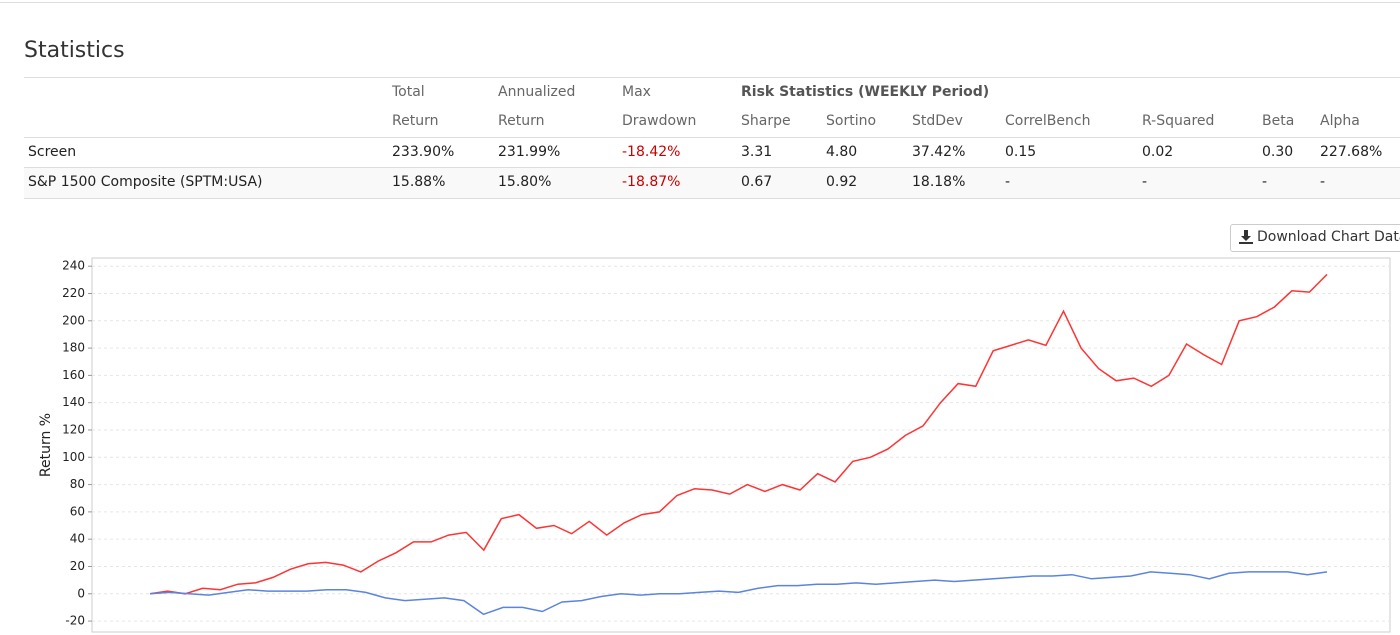 The width and height of the screenshot is (1400, 635). What do you see at coordinates (1246, 237) in the screenshot?
I see `download-icon` at bounding box center [1246, 237].